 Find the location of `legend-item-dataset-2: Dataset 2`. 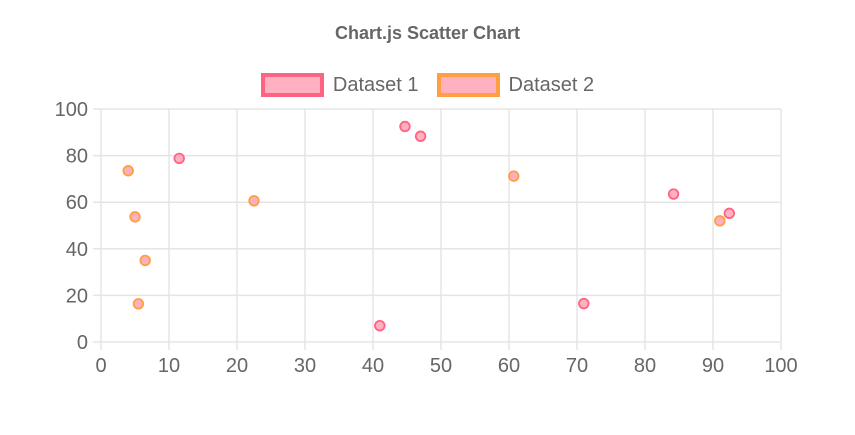

legend-item-dataset-2: Dataset 2 is located at coordinates (515, 85).